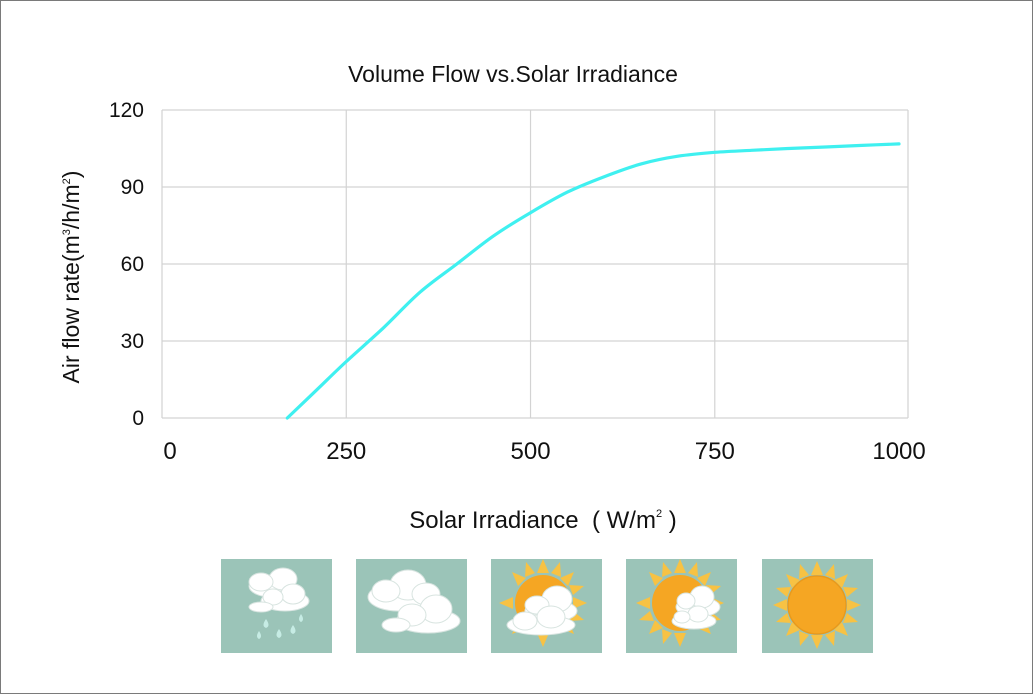 Image resolution: width=1033 pixels, height=695 pixels. What do you see at coordinates (138, 418) in the screenshot?
I see `y-tick-label: 0` at bounding box center [138, 418].